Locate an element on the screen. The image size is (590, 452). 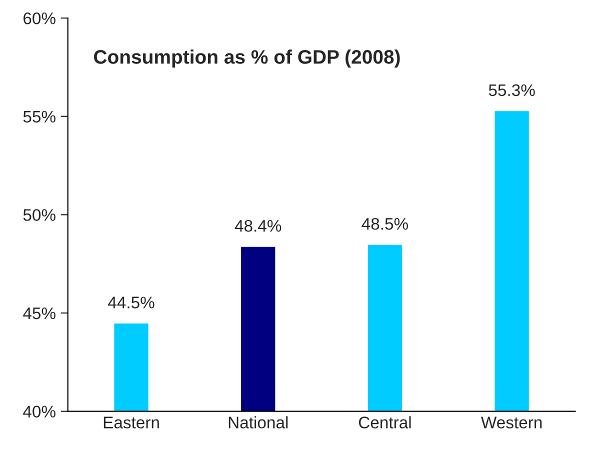
y-tick-label: 50% is located at coordinates (39, 215).